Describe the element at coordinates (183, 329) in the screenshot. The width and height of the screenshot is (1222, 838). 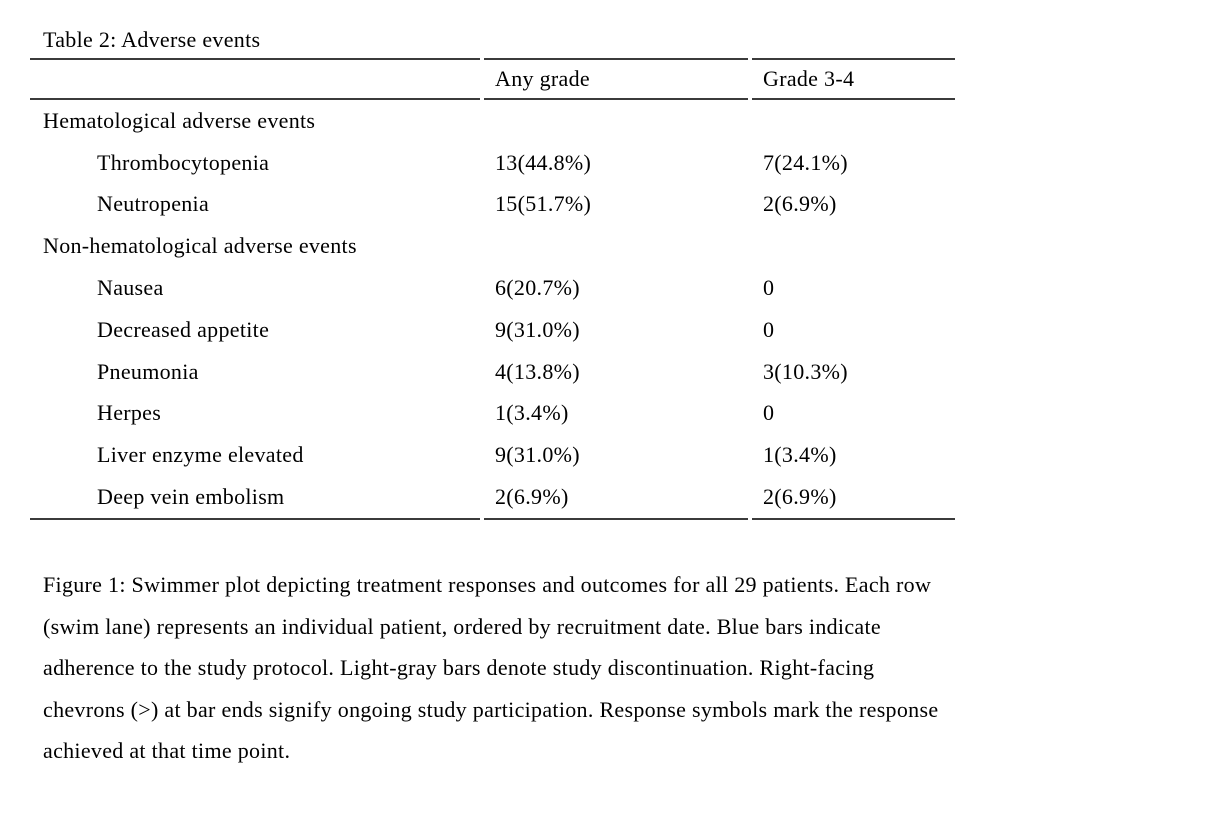
I see `row-label-cell: Decreased appetite` at that location.